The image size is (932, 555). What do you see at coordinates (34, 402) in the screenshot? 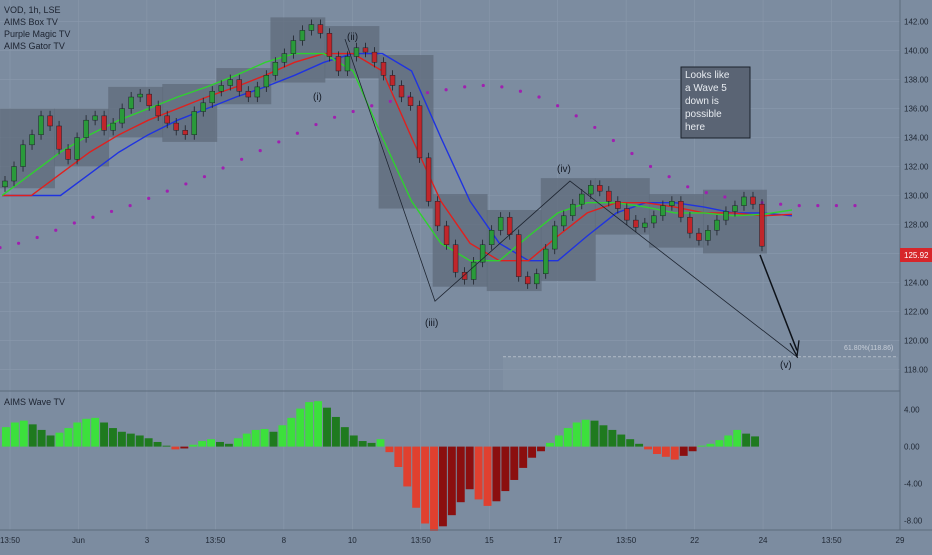
I see `sub-panel-title: AIMS Wave TV` at bounding box center [34, 402].